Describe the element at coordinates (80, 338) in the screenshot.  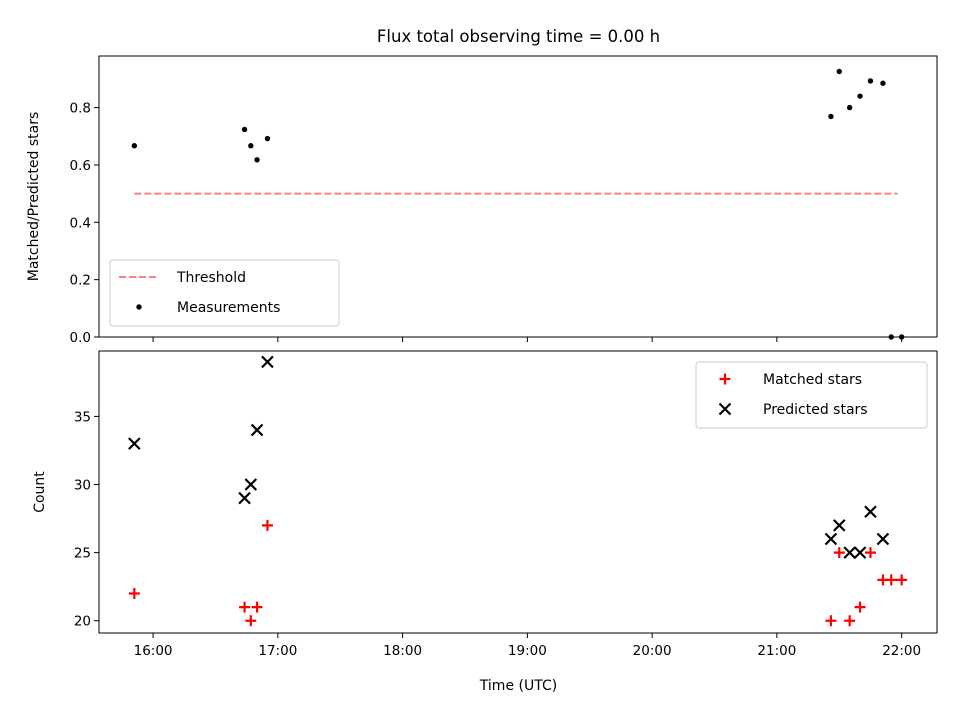
I see `y-tick-label: 0.0` at that location.